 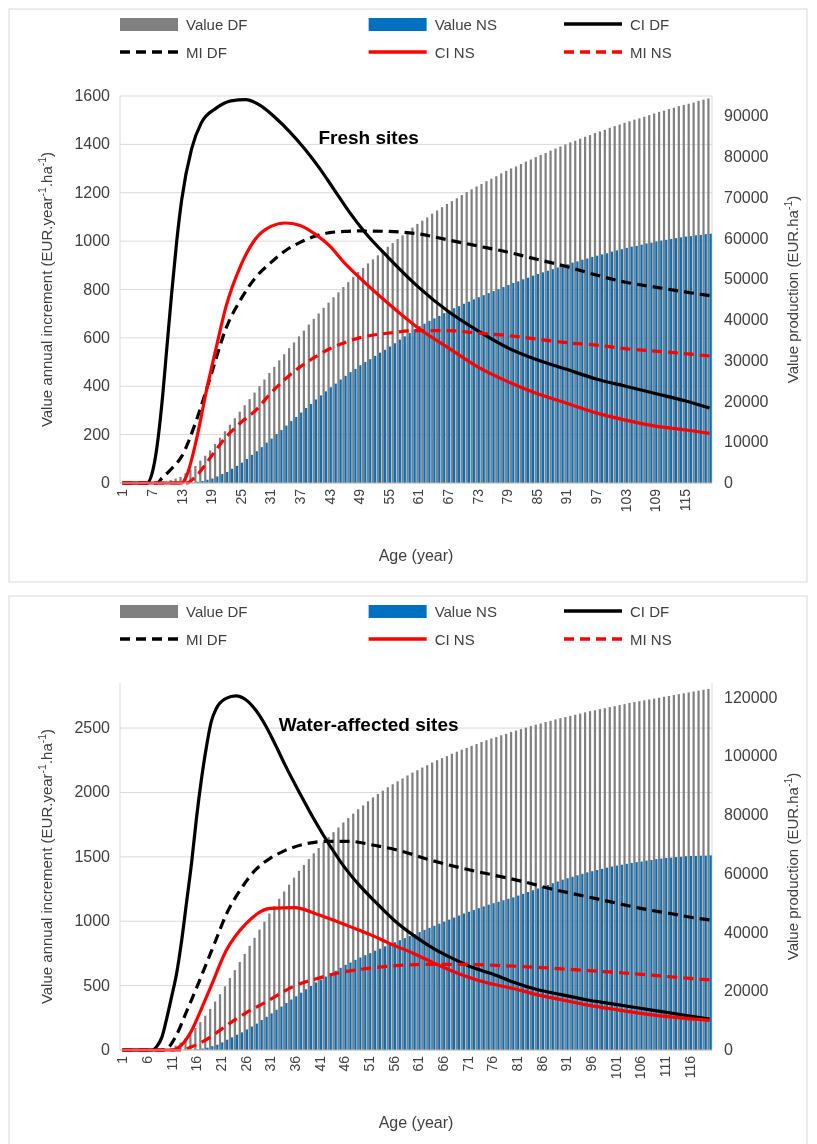 What do you see at coordinates (746, 360) in the screenshot?
I see `y2-tick-label: 30000` at bounding box center [746, 360].